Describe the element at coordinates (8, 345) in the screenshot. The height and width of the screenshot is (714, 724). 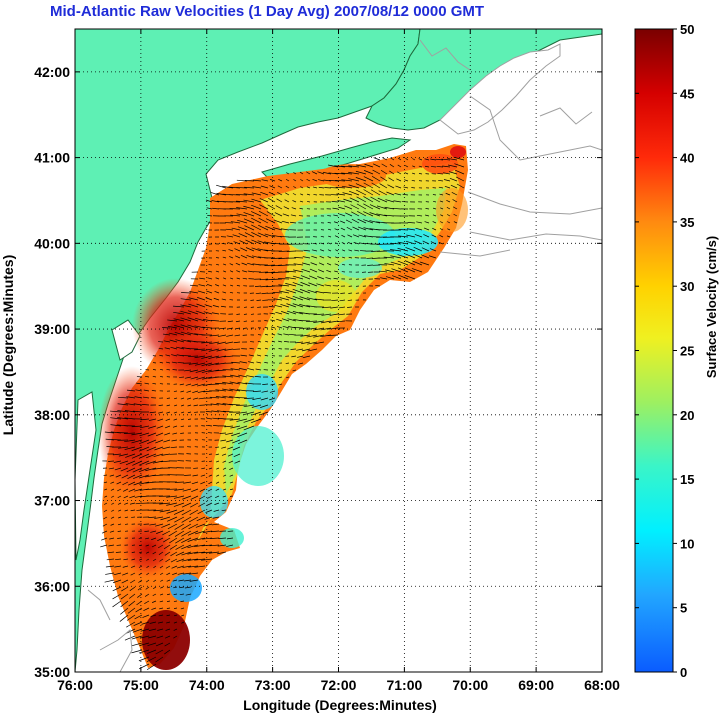
I see `y-axis-label: Latitude (Degrees:Minutes)` at that location.